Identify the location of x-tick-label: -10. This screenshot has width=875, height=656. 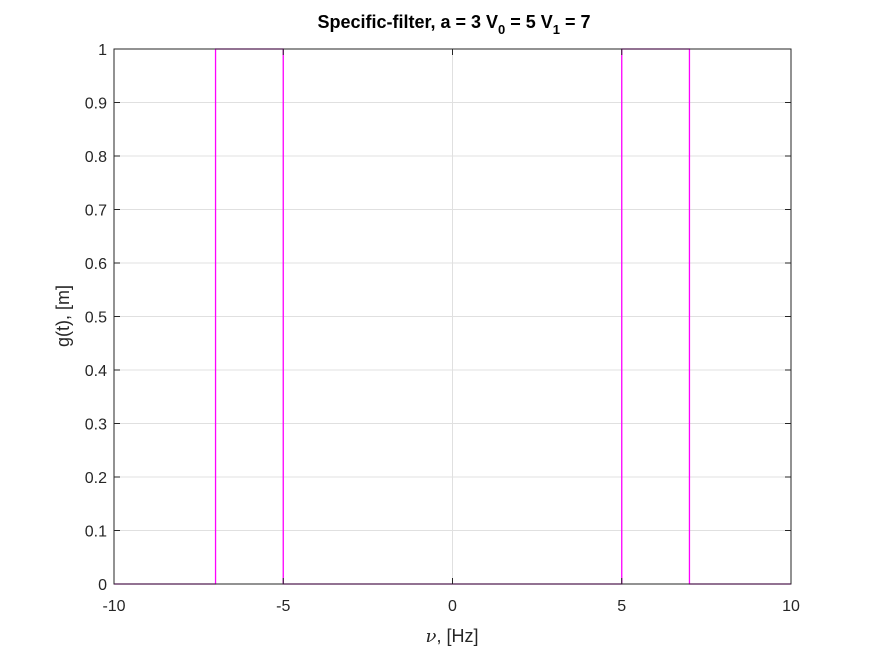
(113, 606).